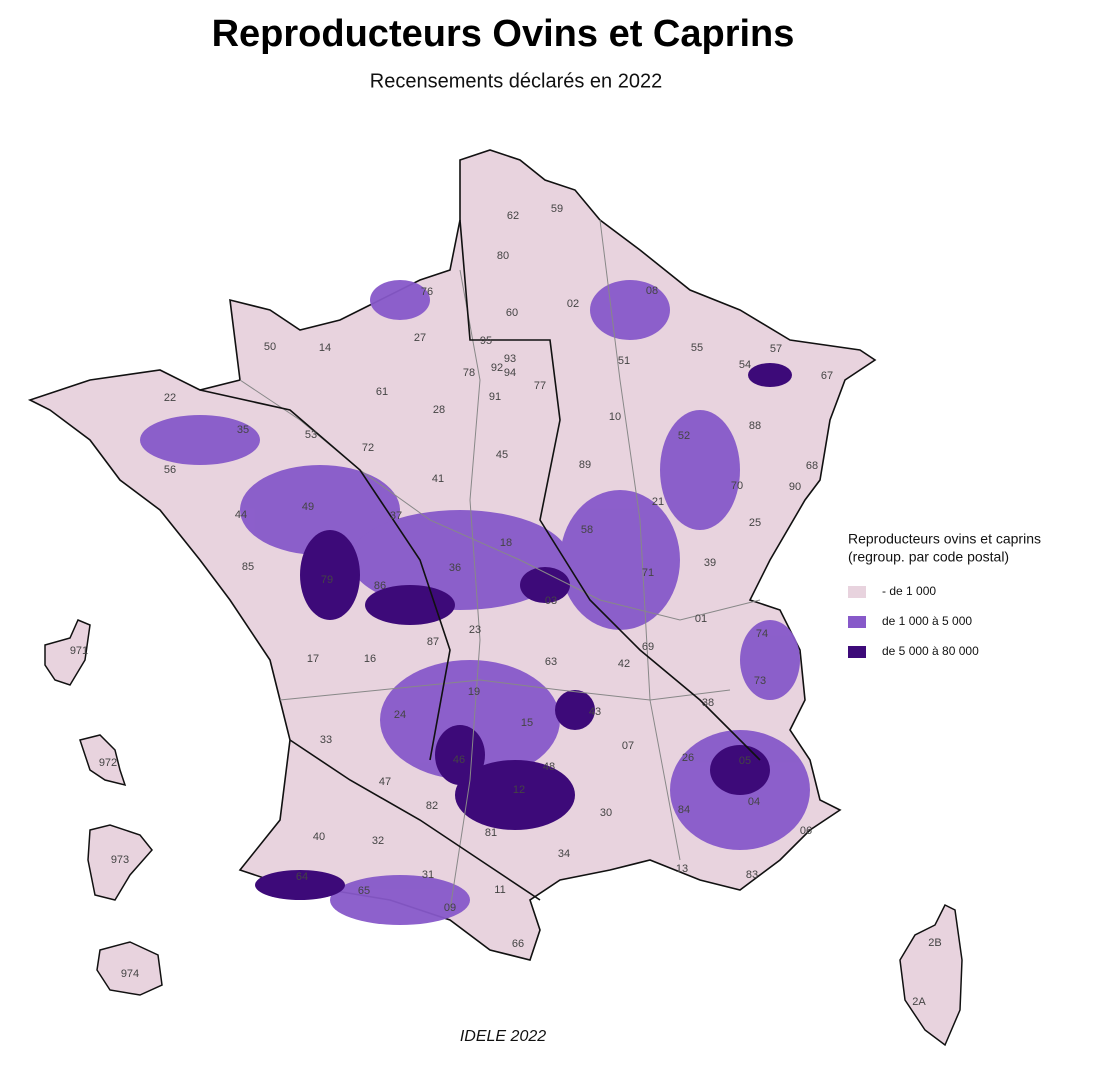 The height and width of the screenshot is (1085, 1100). I want to click on department-label: 67, so click(827, 376).